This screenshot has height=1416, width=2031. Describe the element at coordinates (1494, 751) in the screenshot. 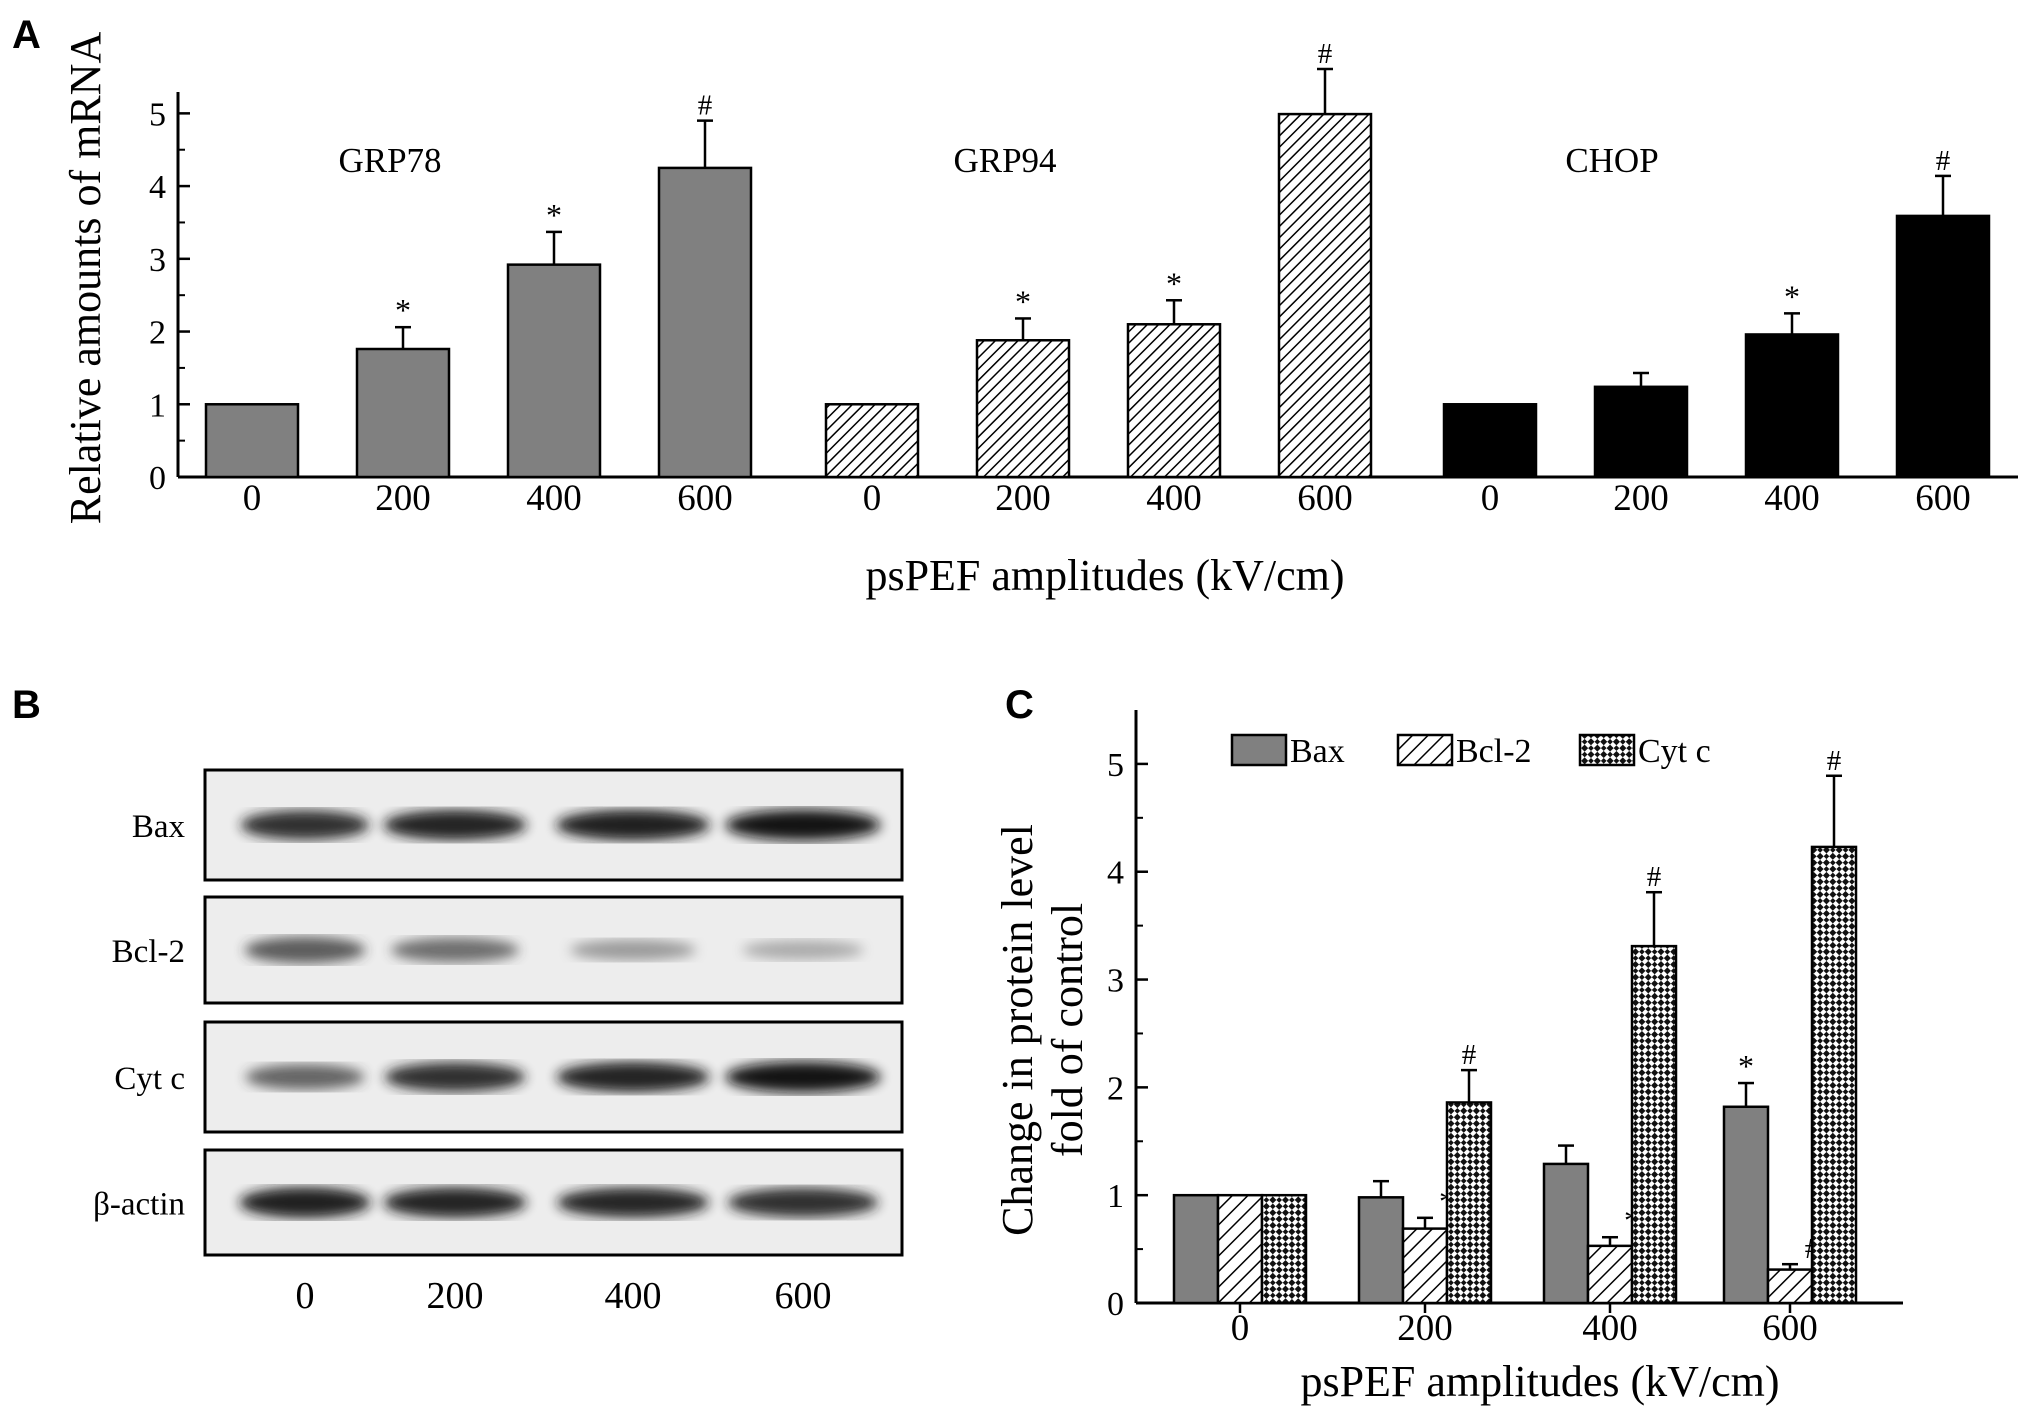

I see `legend-label: Bcl-2` at that location.